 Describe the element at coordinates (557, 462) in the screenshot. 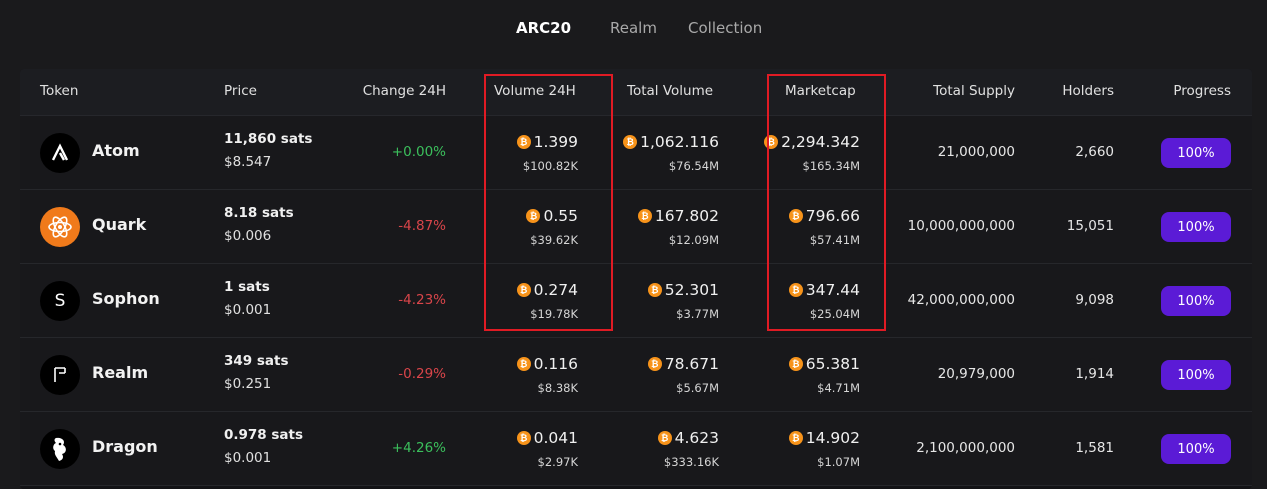

I see `volume-24h-usd: $2.97K` at that location.